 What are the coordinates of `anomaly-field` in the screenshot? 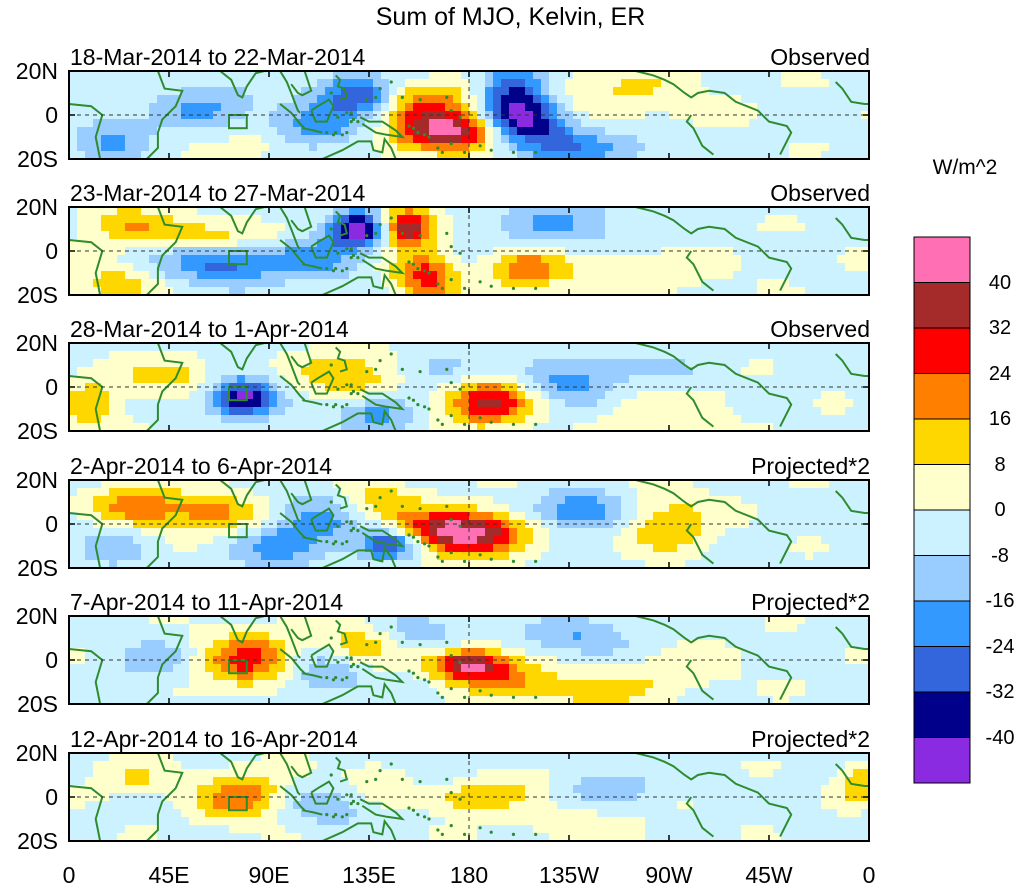 It's located at (469, 660).